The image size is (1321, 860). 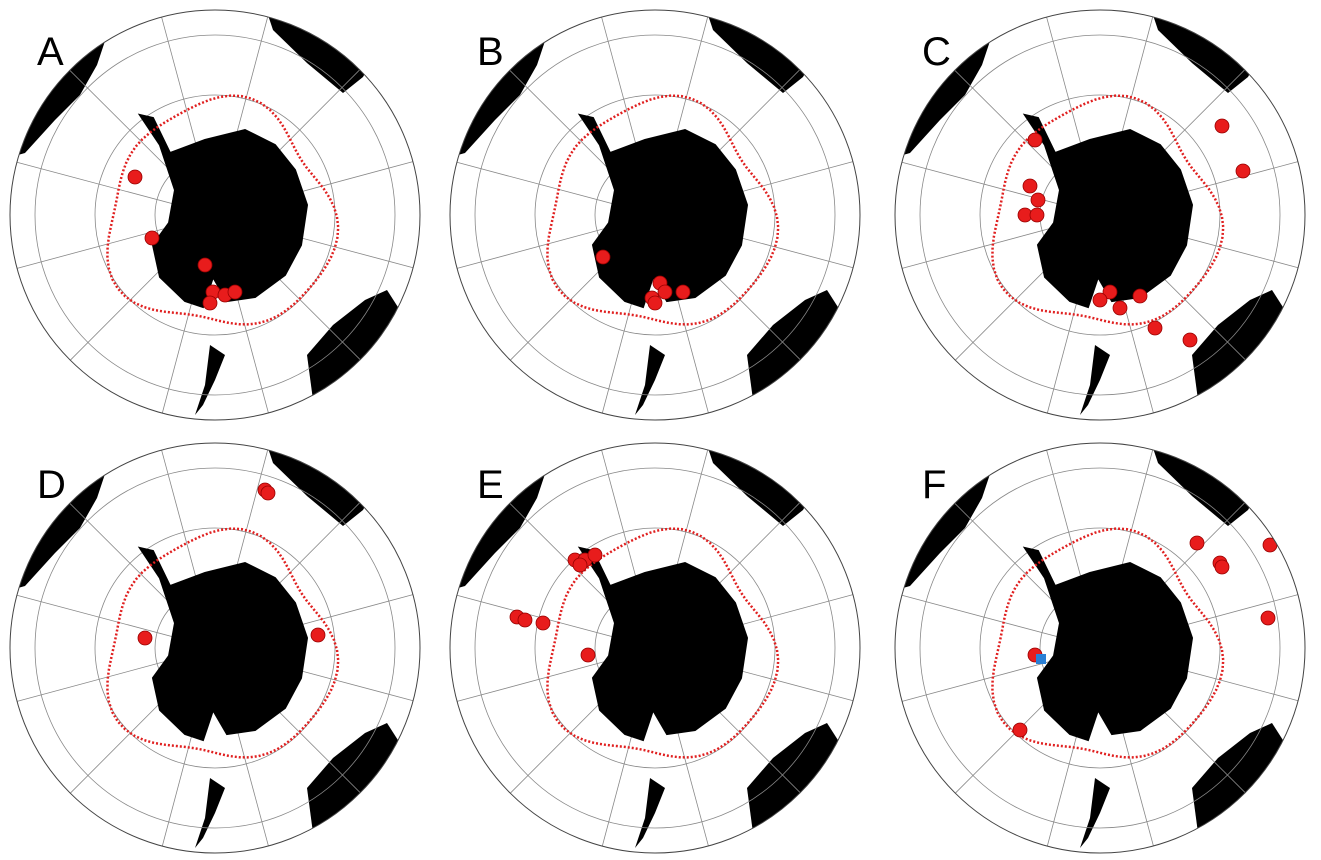 I want to click on map-panel: E, so click(x=655, y=648).